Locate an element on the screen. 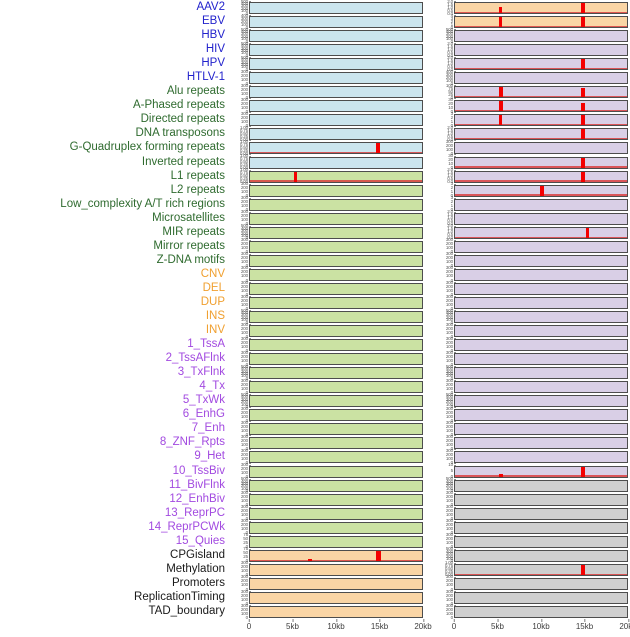 The height and width of the screenshot is (637, 630). row-label-tad-boundary: TAD_boundary is located at coordinates (187, 610).